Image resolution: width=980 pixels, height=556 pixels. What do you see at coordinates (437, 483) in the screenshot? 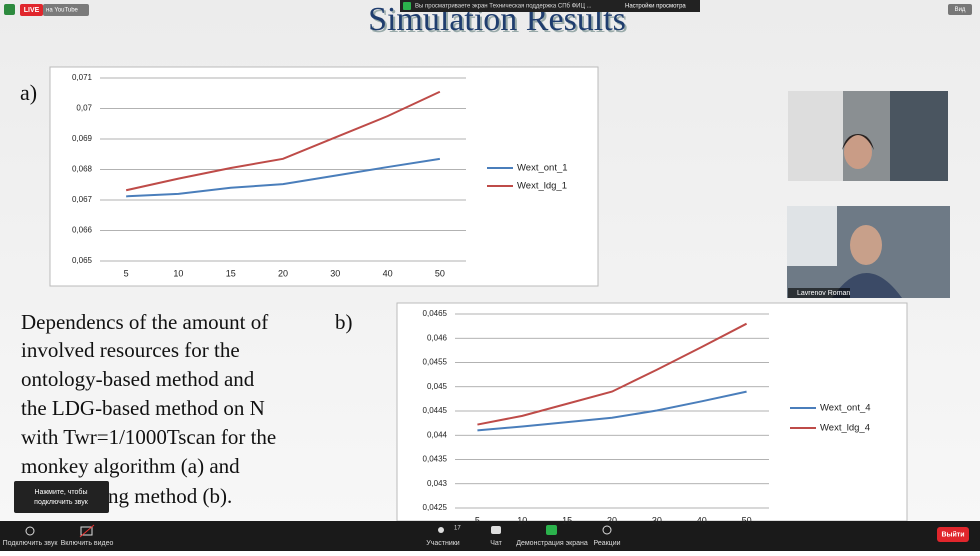
I see `y-tick-label: 0,043` at bounding box center [437, 483].